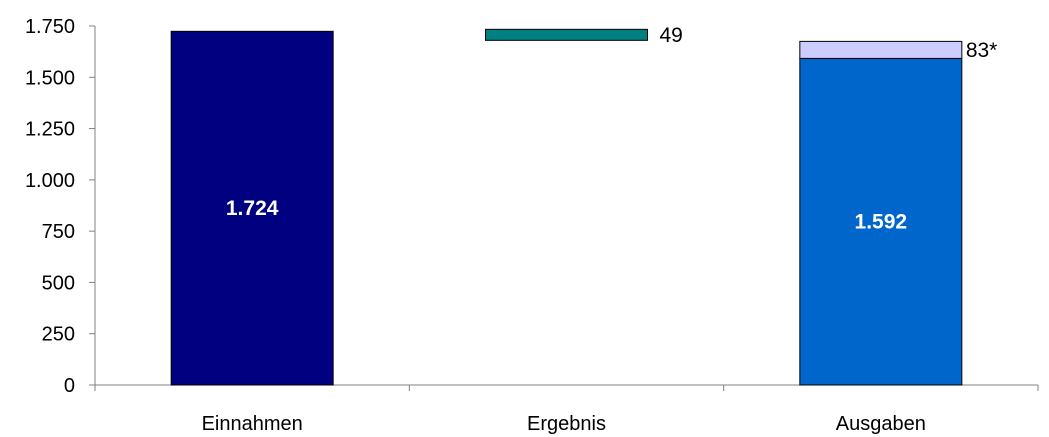 This screenshot has height=437, width=1049. I want to click on data-label: 1.724, so click(252, 208).